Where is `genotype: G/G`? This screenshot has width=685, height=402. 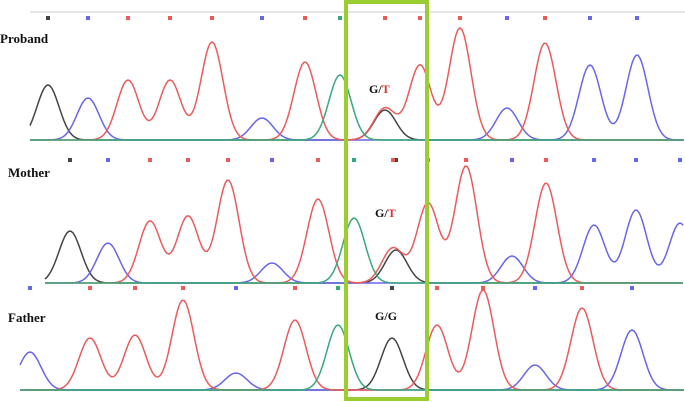
genotype: G/G is located at coordinates (386, 316).